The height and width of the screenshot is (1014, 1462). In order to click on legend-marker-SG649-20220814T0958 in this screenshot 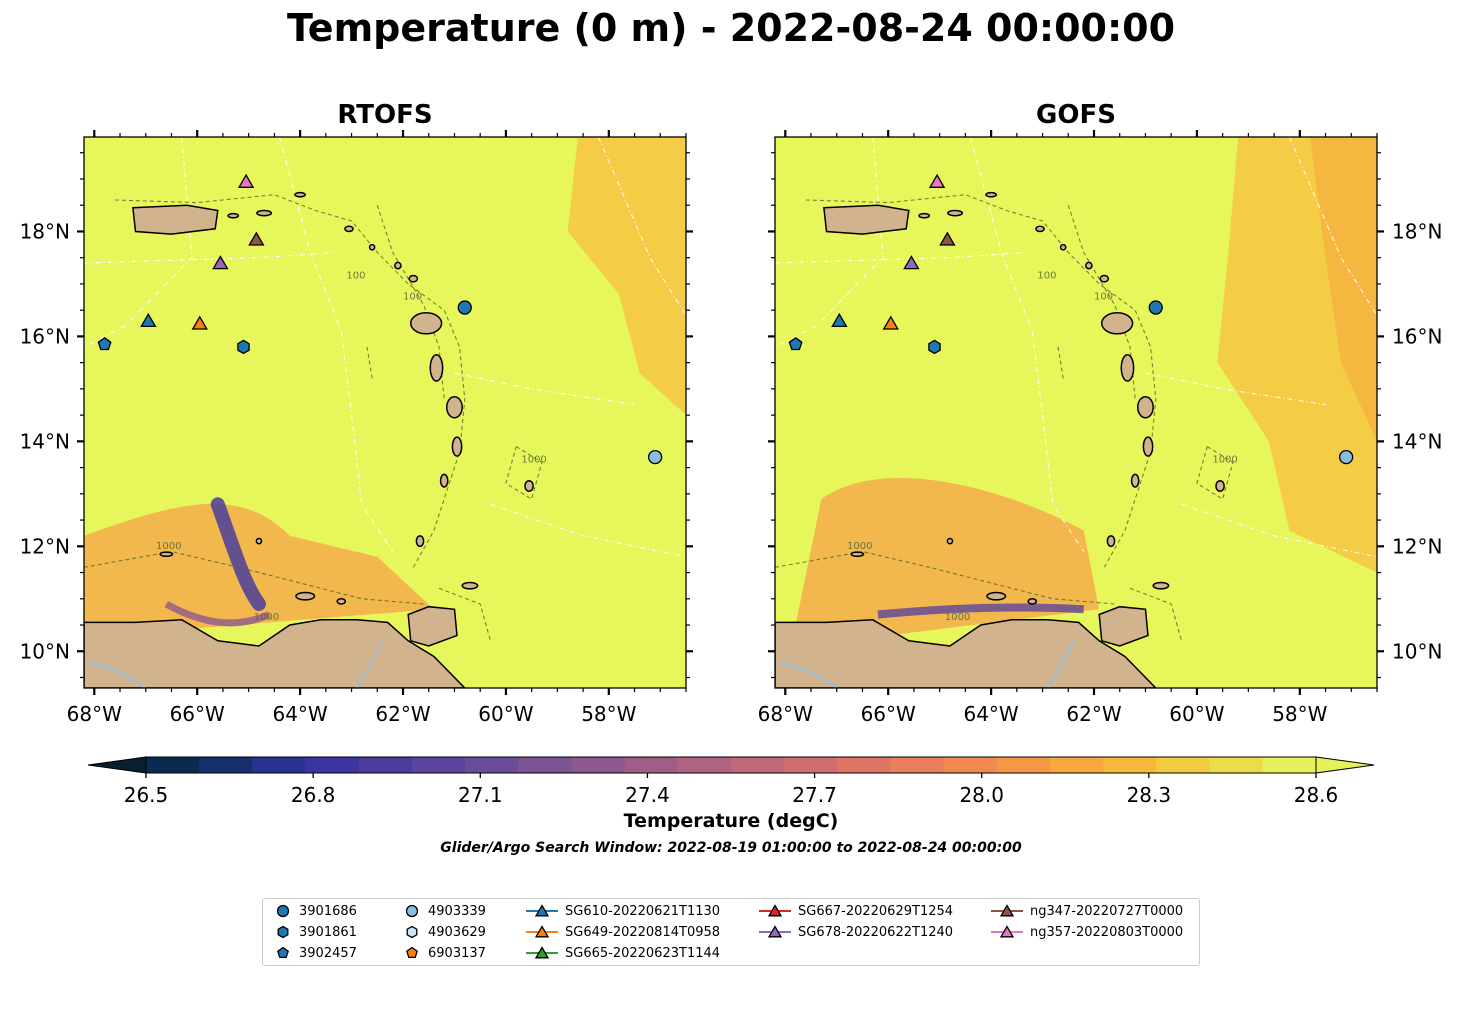, I will do `click(542, 931)`.